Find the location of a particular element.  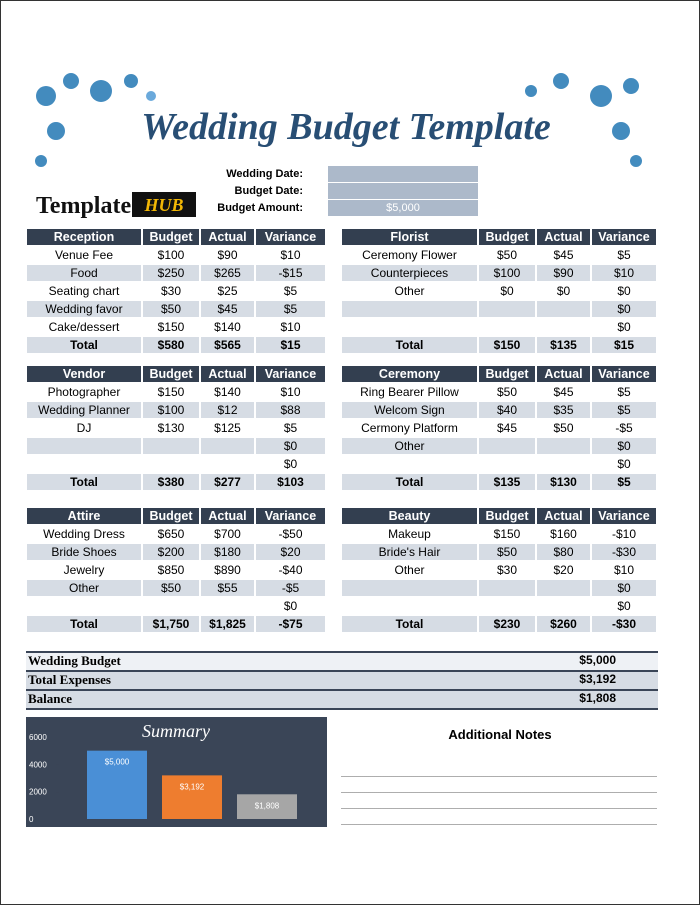

cell: Ceremony Flower is located at coordinates (409, 255).